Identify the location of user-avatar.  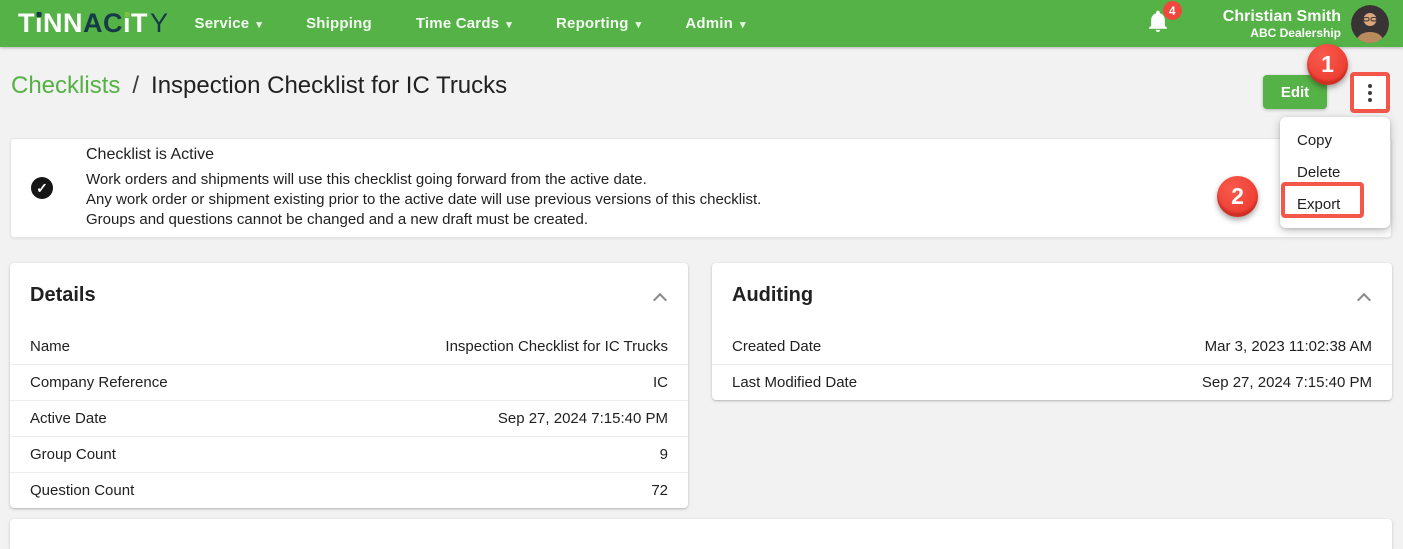
(1370, 23).